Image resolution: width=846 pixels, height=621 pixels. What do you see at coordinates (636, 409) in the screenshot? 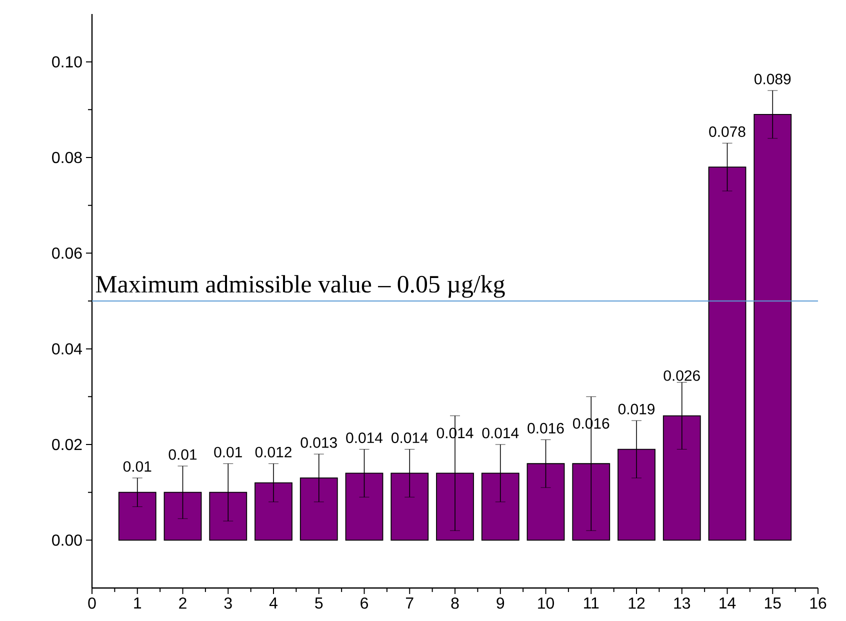
I see `data-label: 0.019` at bounding box center [636, 409].